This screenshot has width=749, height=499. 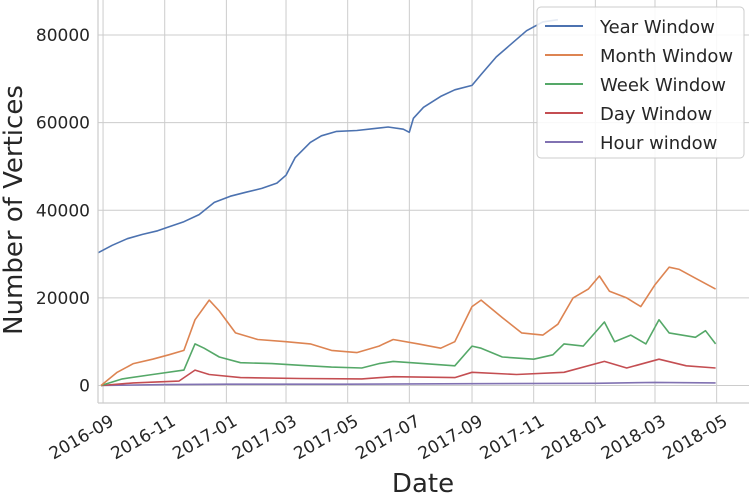 I want to click on series-line-hour-window, so click(x=408, y=384).